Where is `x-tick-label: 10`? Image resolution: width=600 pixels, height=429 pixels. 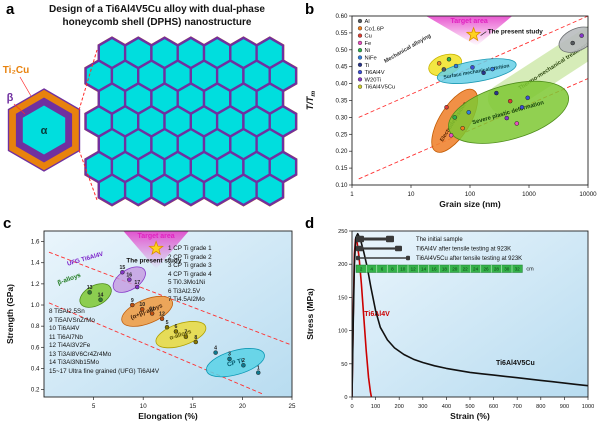 x-tick-label: 10 is located at coordinates (143, 406).